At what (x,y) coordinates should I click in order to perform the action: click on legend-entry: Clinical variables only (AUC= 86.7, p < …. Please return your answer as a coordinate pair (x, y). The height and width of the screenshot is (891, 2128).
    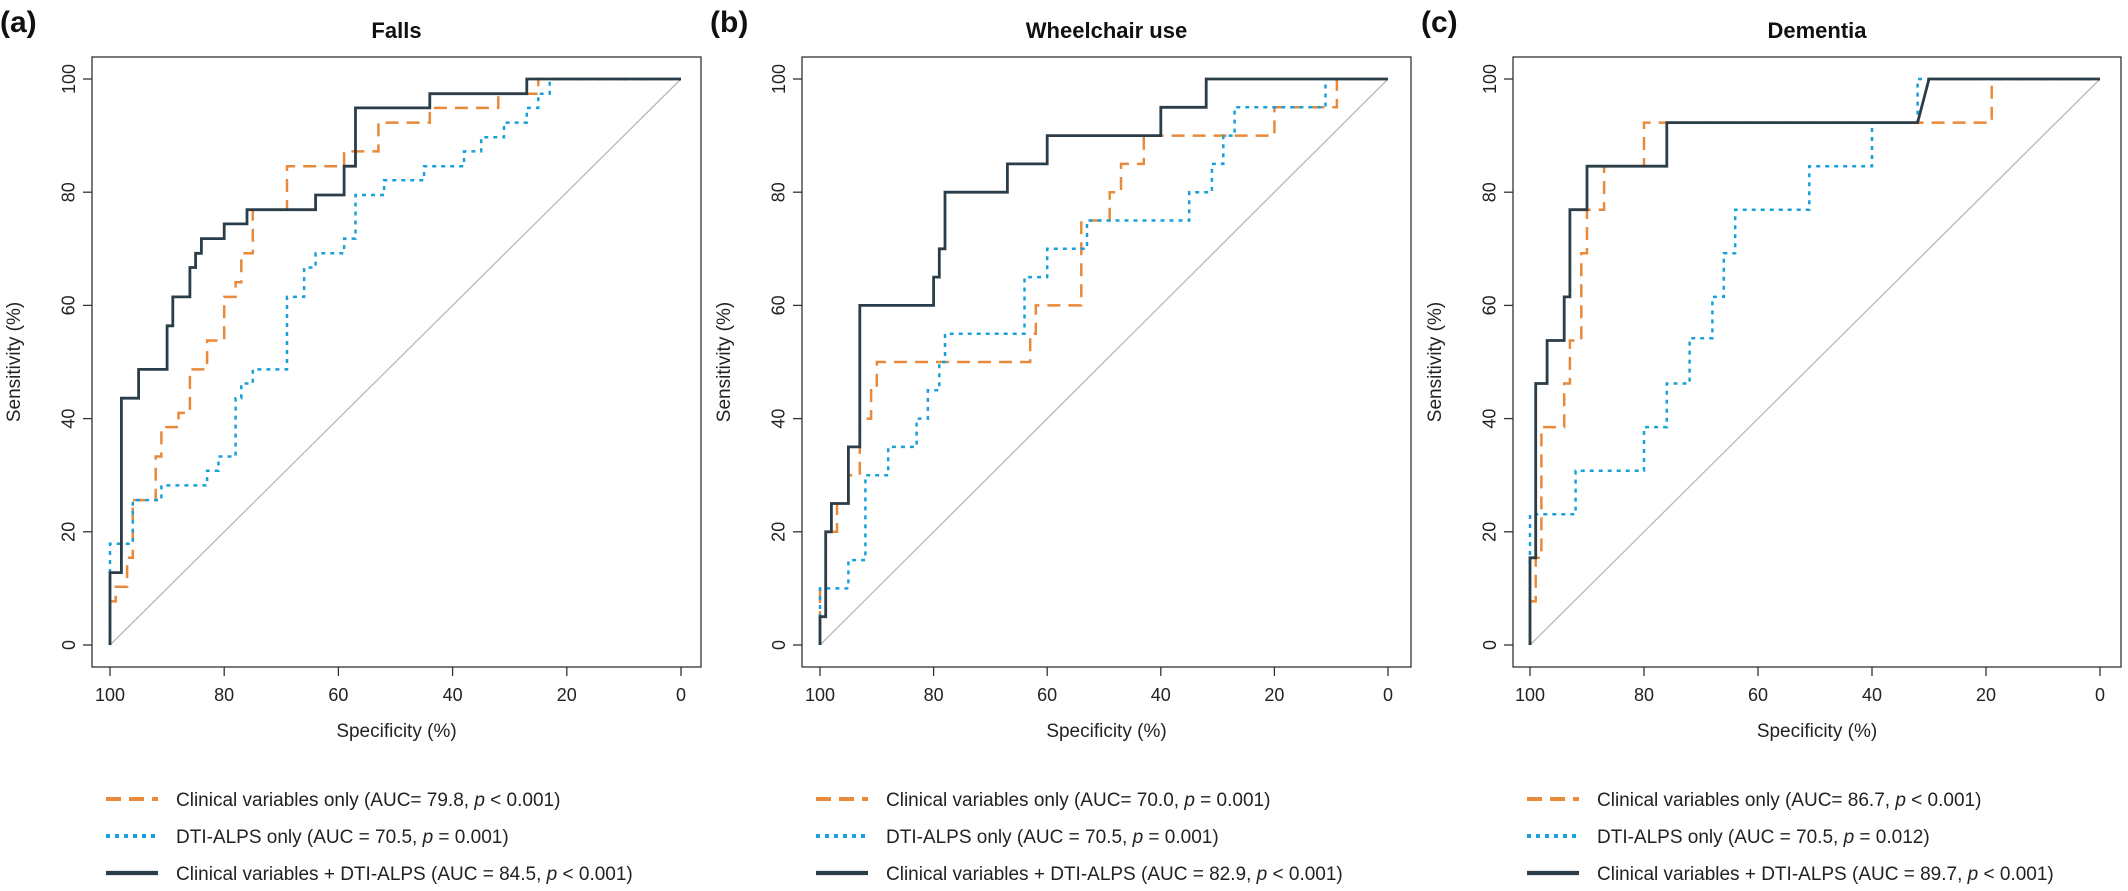
    Looking at the image, I should click on (1789, 800).